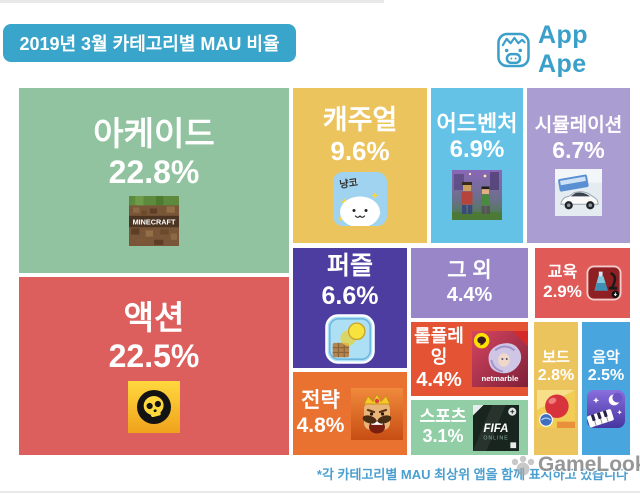  What do you see at coordinates (472, 474) in the screenshot?
I see `footnote: *각 카테고리별 MAU 최상위 앱을 함께 표시하고 있습니다` at bounding box center [472, 474].